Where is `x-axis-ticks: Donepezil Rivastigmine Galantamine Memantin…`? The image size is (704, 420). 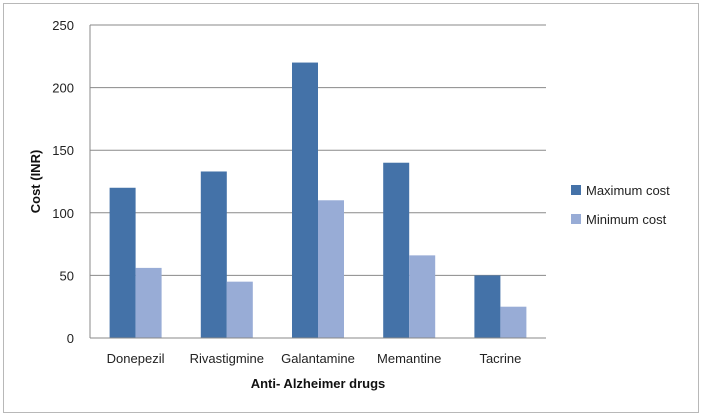
x-axis-ticks: Donepezil Rivastigmine Galantamine Memantin… is located at coordinates (314, 358).